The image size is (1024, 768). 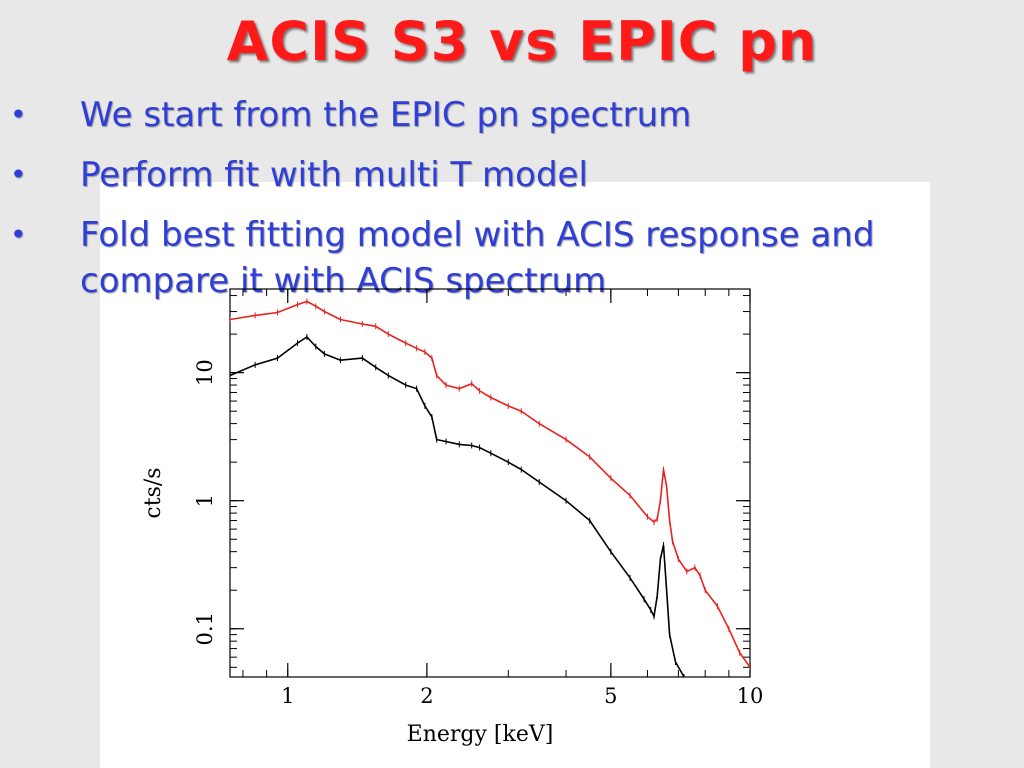 What do you see at coordinates (750, 696) in the screenshot?
I see `x-tick-label: 10` at bounding box center [750, 696].